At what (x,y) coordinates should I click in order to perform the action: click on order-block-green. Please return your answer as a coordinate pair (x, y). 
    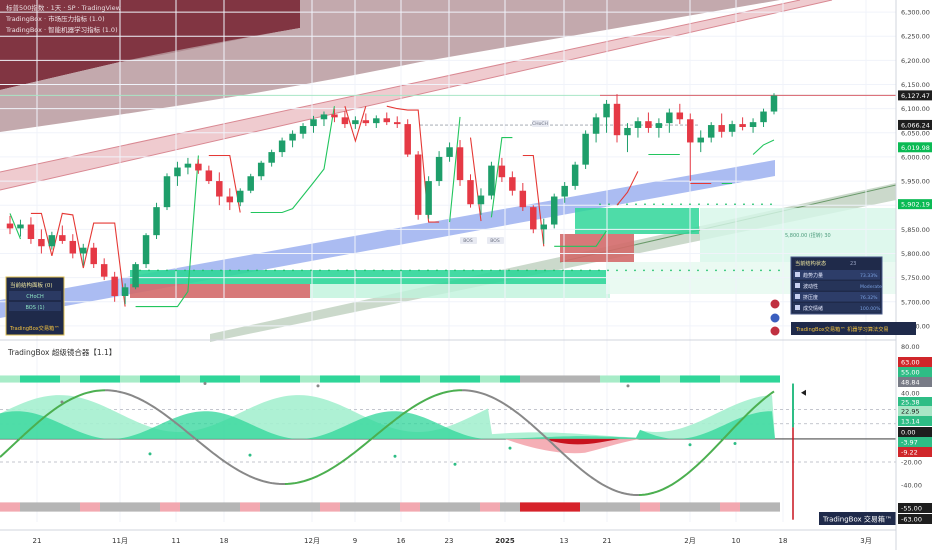
    Looking at the image, I should click on (637, 221).